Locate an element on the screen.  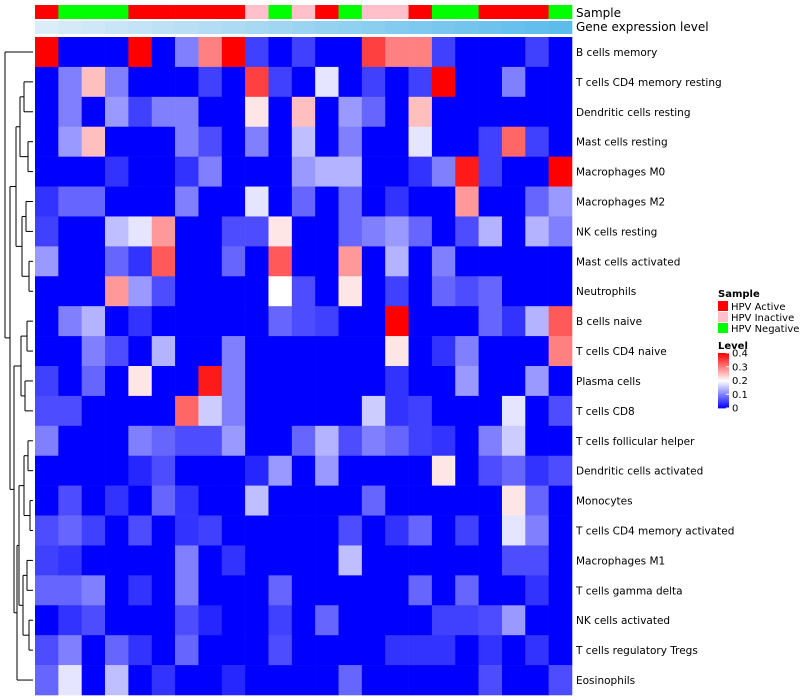
row-label: T cells gamma delta is located at coordinates (629, 591).